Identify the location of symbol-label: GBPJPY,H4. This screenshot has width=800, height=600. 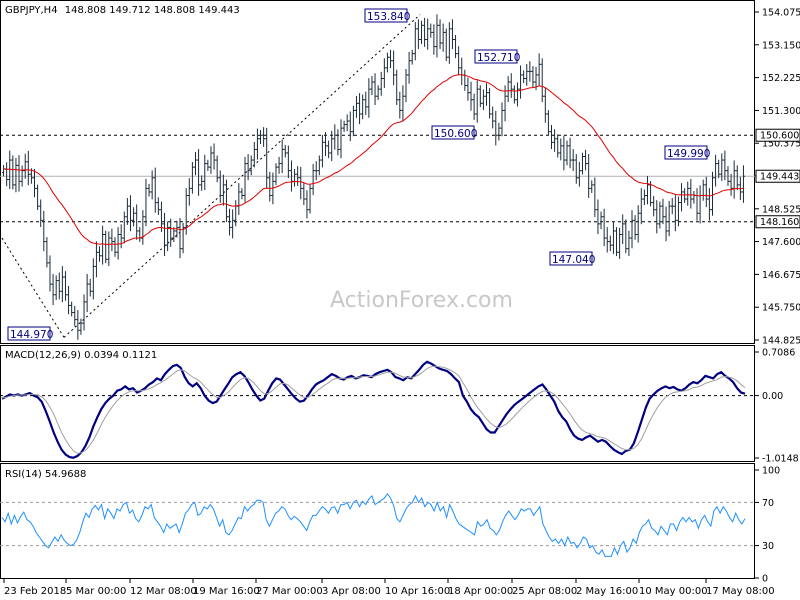
(31, 10).